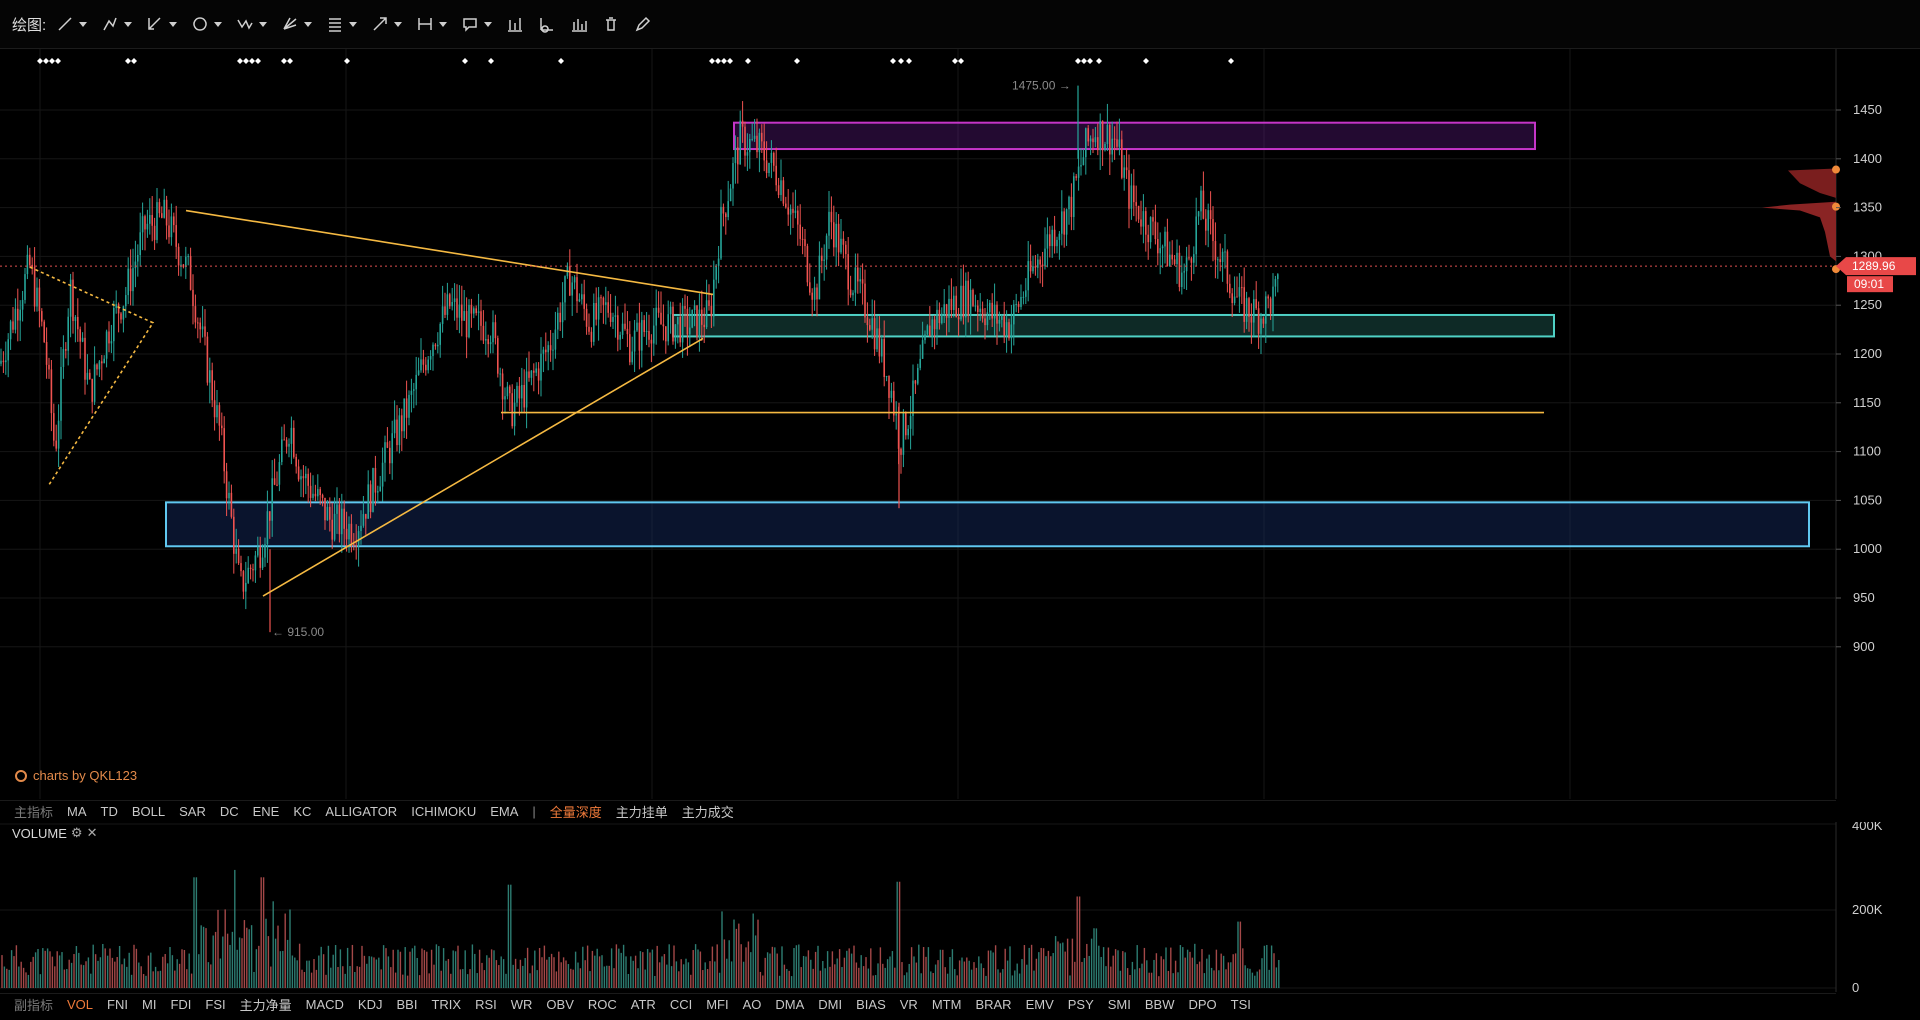  Describe the element at coordinates (871, 1004) in the screenshot. I see `sub-indicator-21: BIAS` at that location.